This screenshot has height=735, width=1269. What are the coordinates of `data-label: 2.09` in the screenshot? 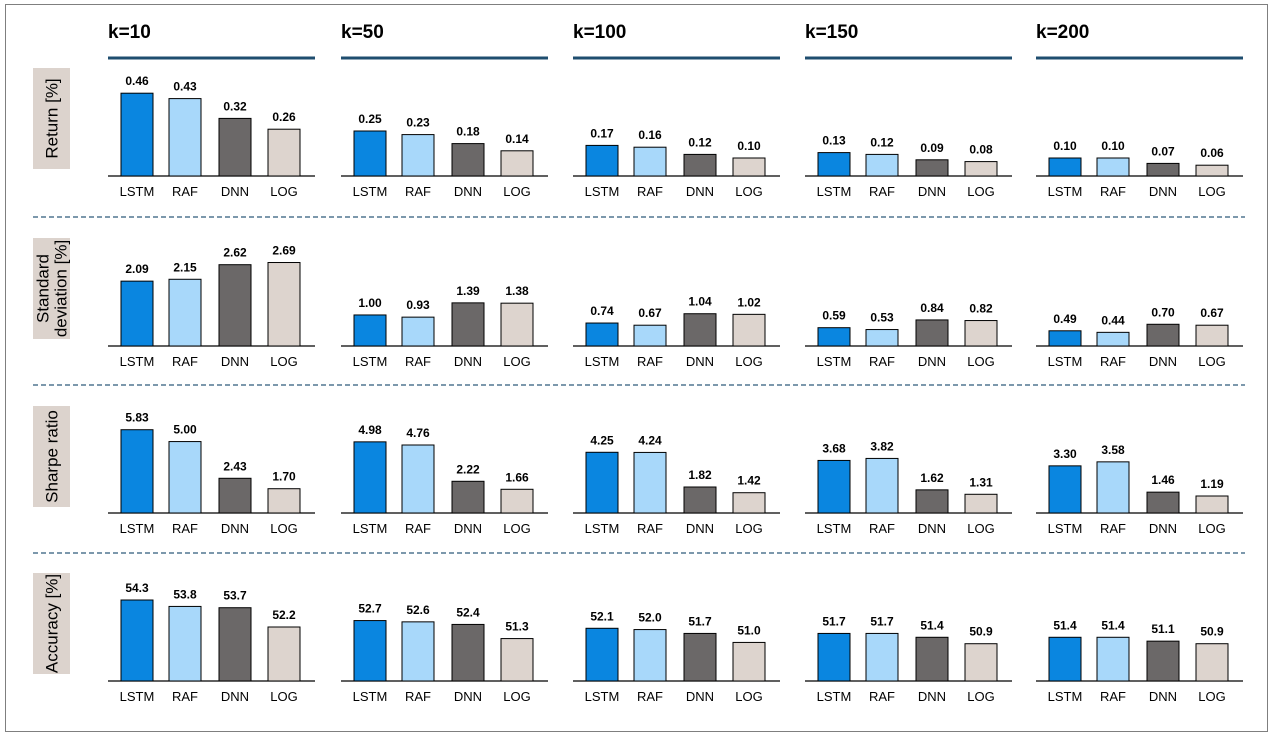 It's located at (137, 269).